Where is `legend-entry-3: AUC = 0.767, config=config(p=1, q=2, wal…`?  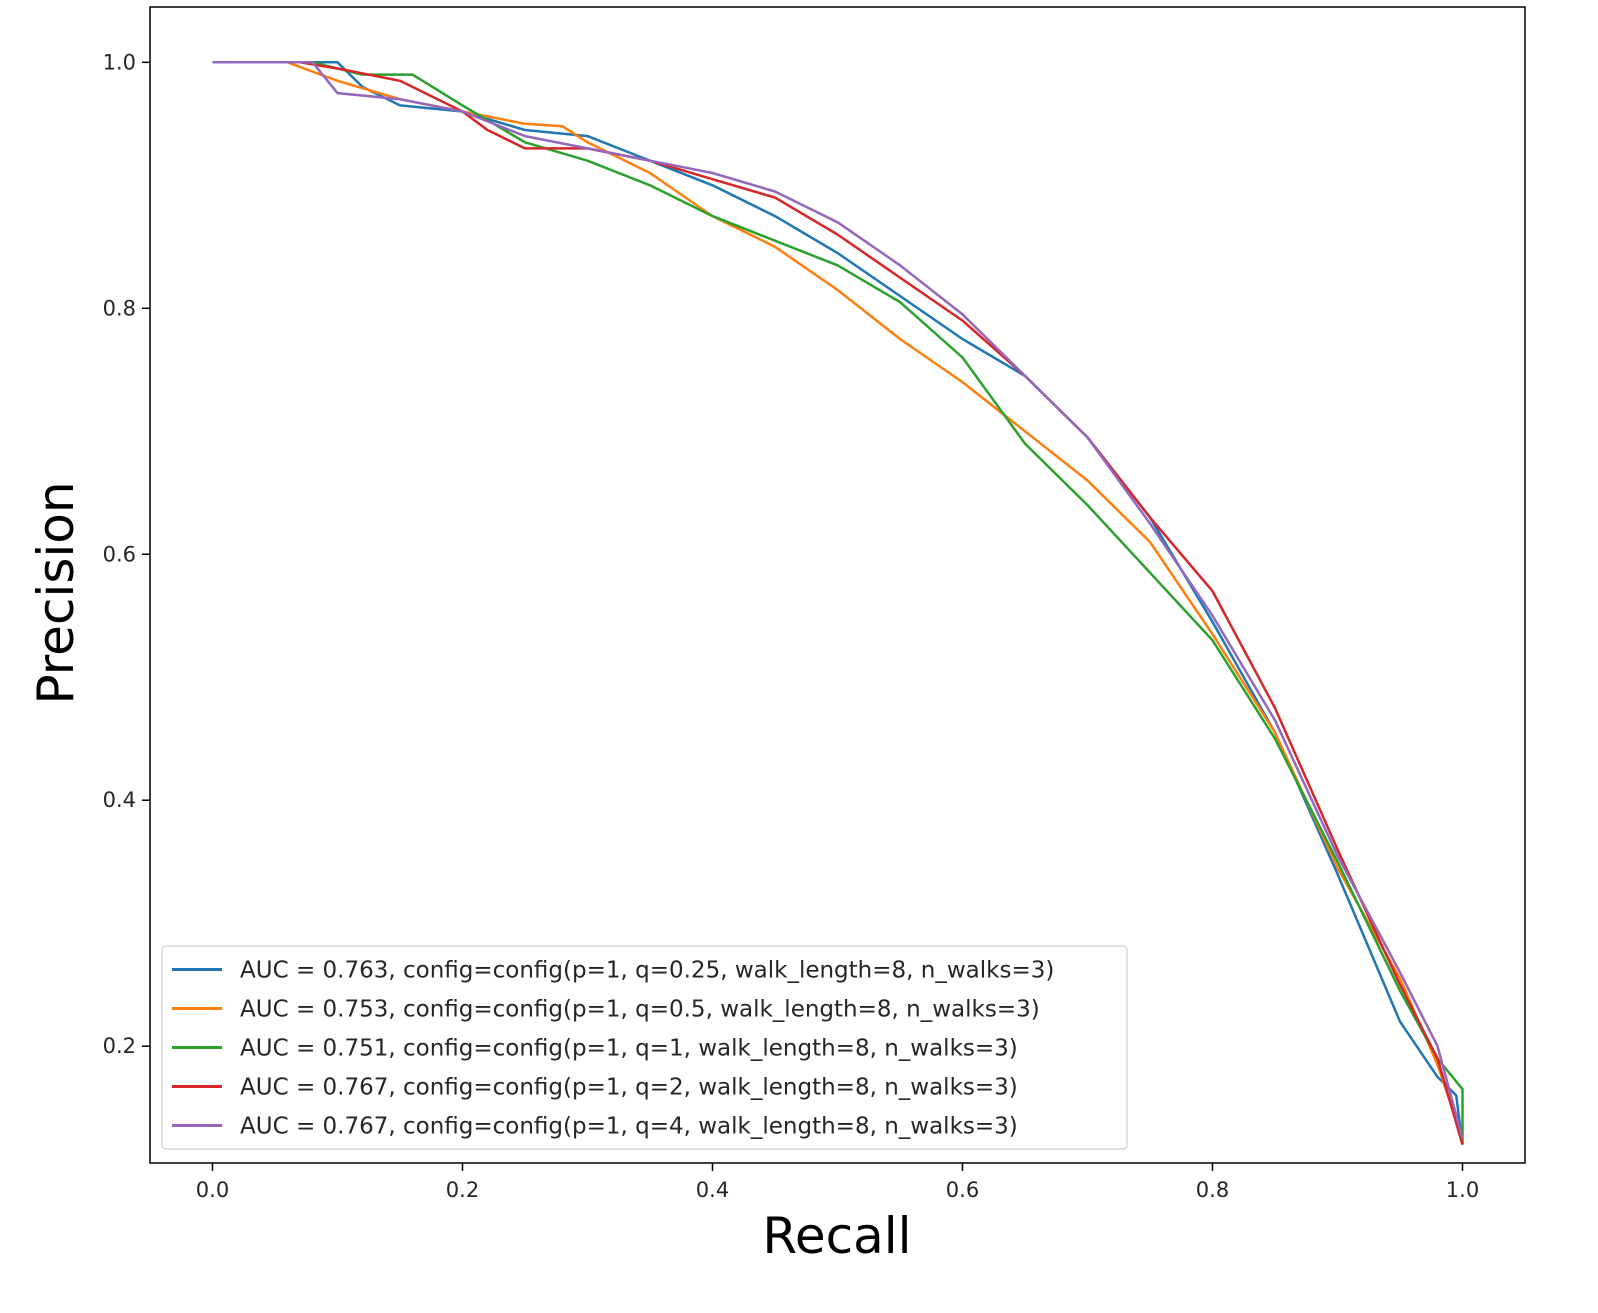
legend-entry-3: AUC = 0.767, config=config(p=1, q=2, wal… is located at coordinates (629, 1088).